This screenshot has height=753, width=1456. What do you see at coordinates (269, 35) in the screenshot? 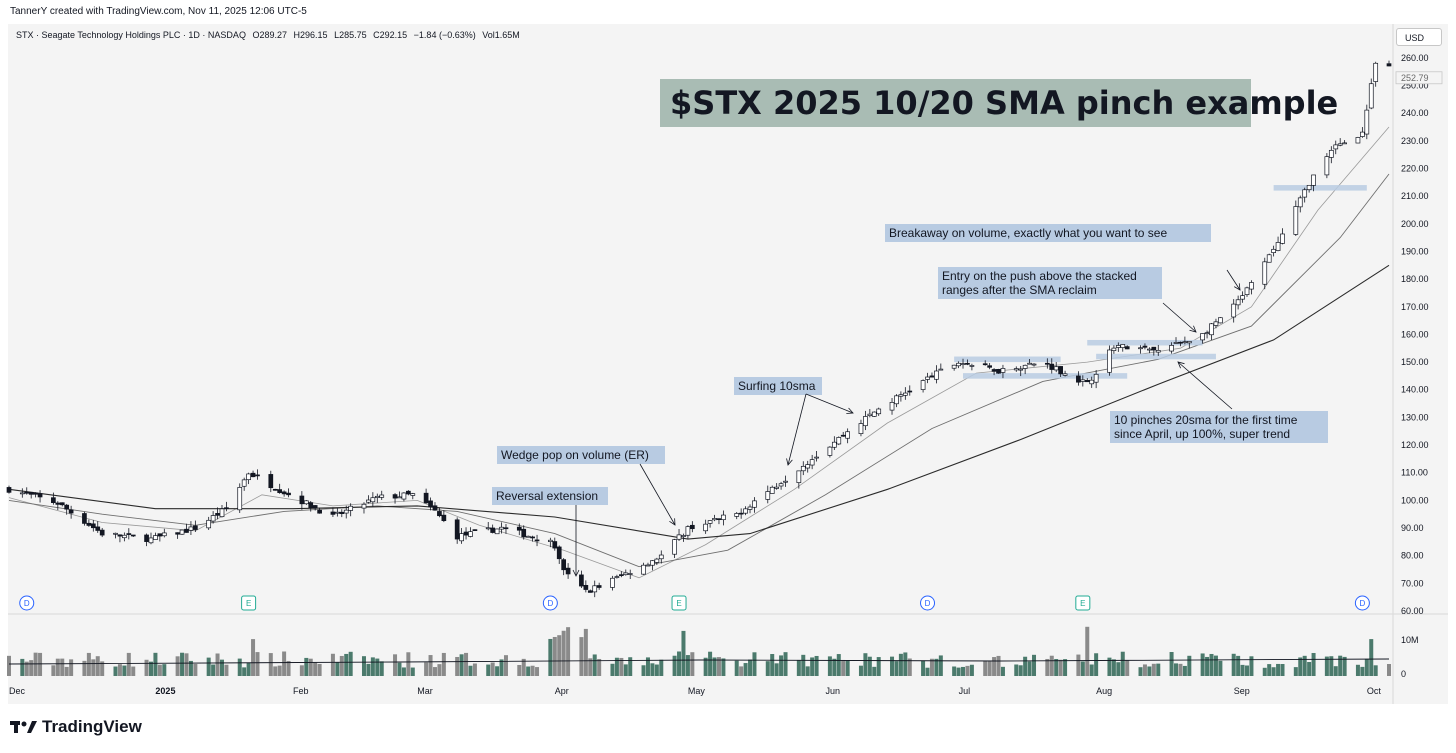
I see `ohlc-open: O289.27` at bounding box center [269, 35].